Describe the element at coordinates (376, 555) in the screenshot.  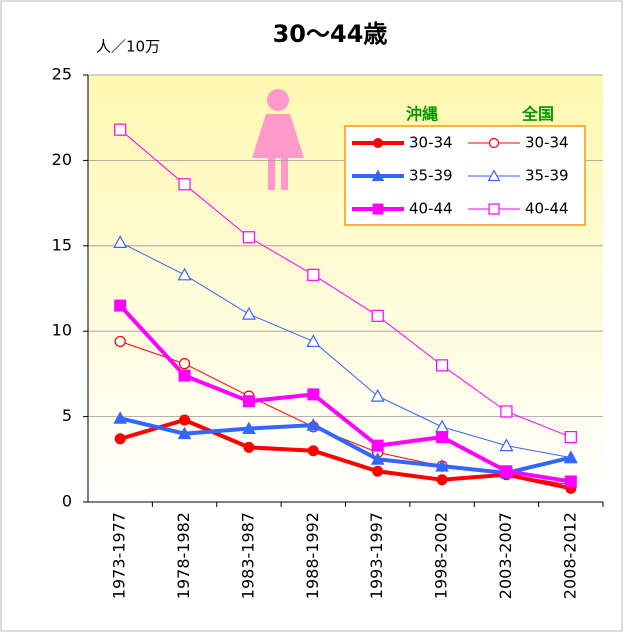
I see `x-tick-label: 1993-1997` at that location.